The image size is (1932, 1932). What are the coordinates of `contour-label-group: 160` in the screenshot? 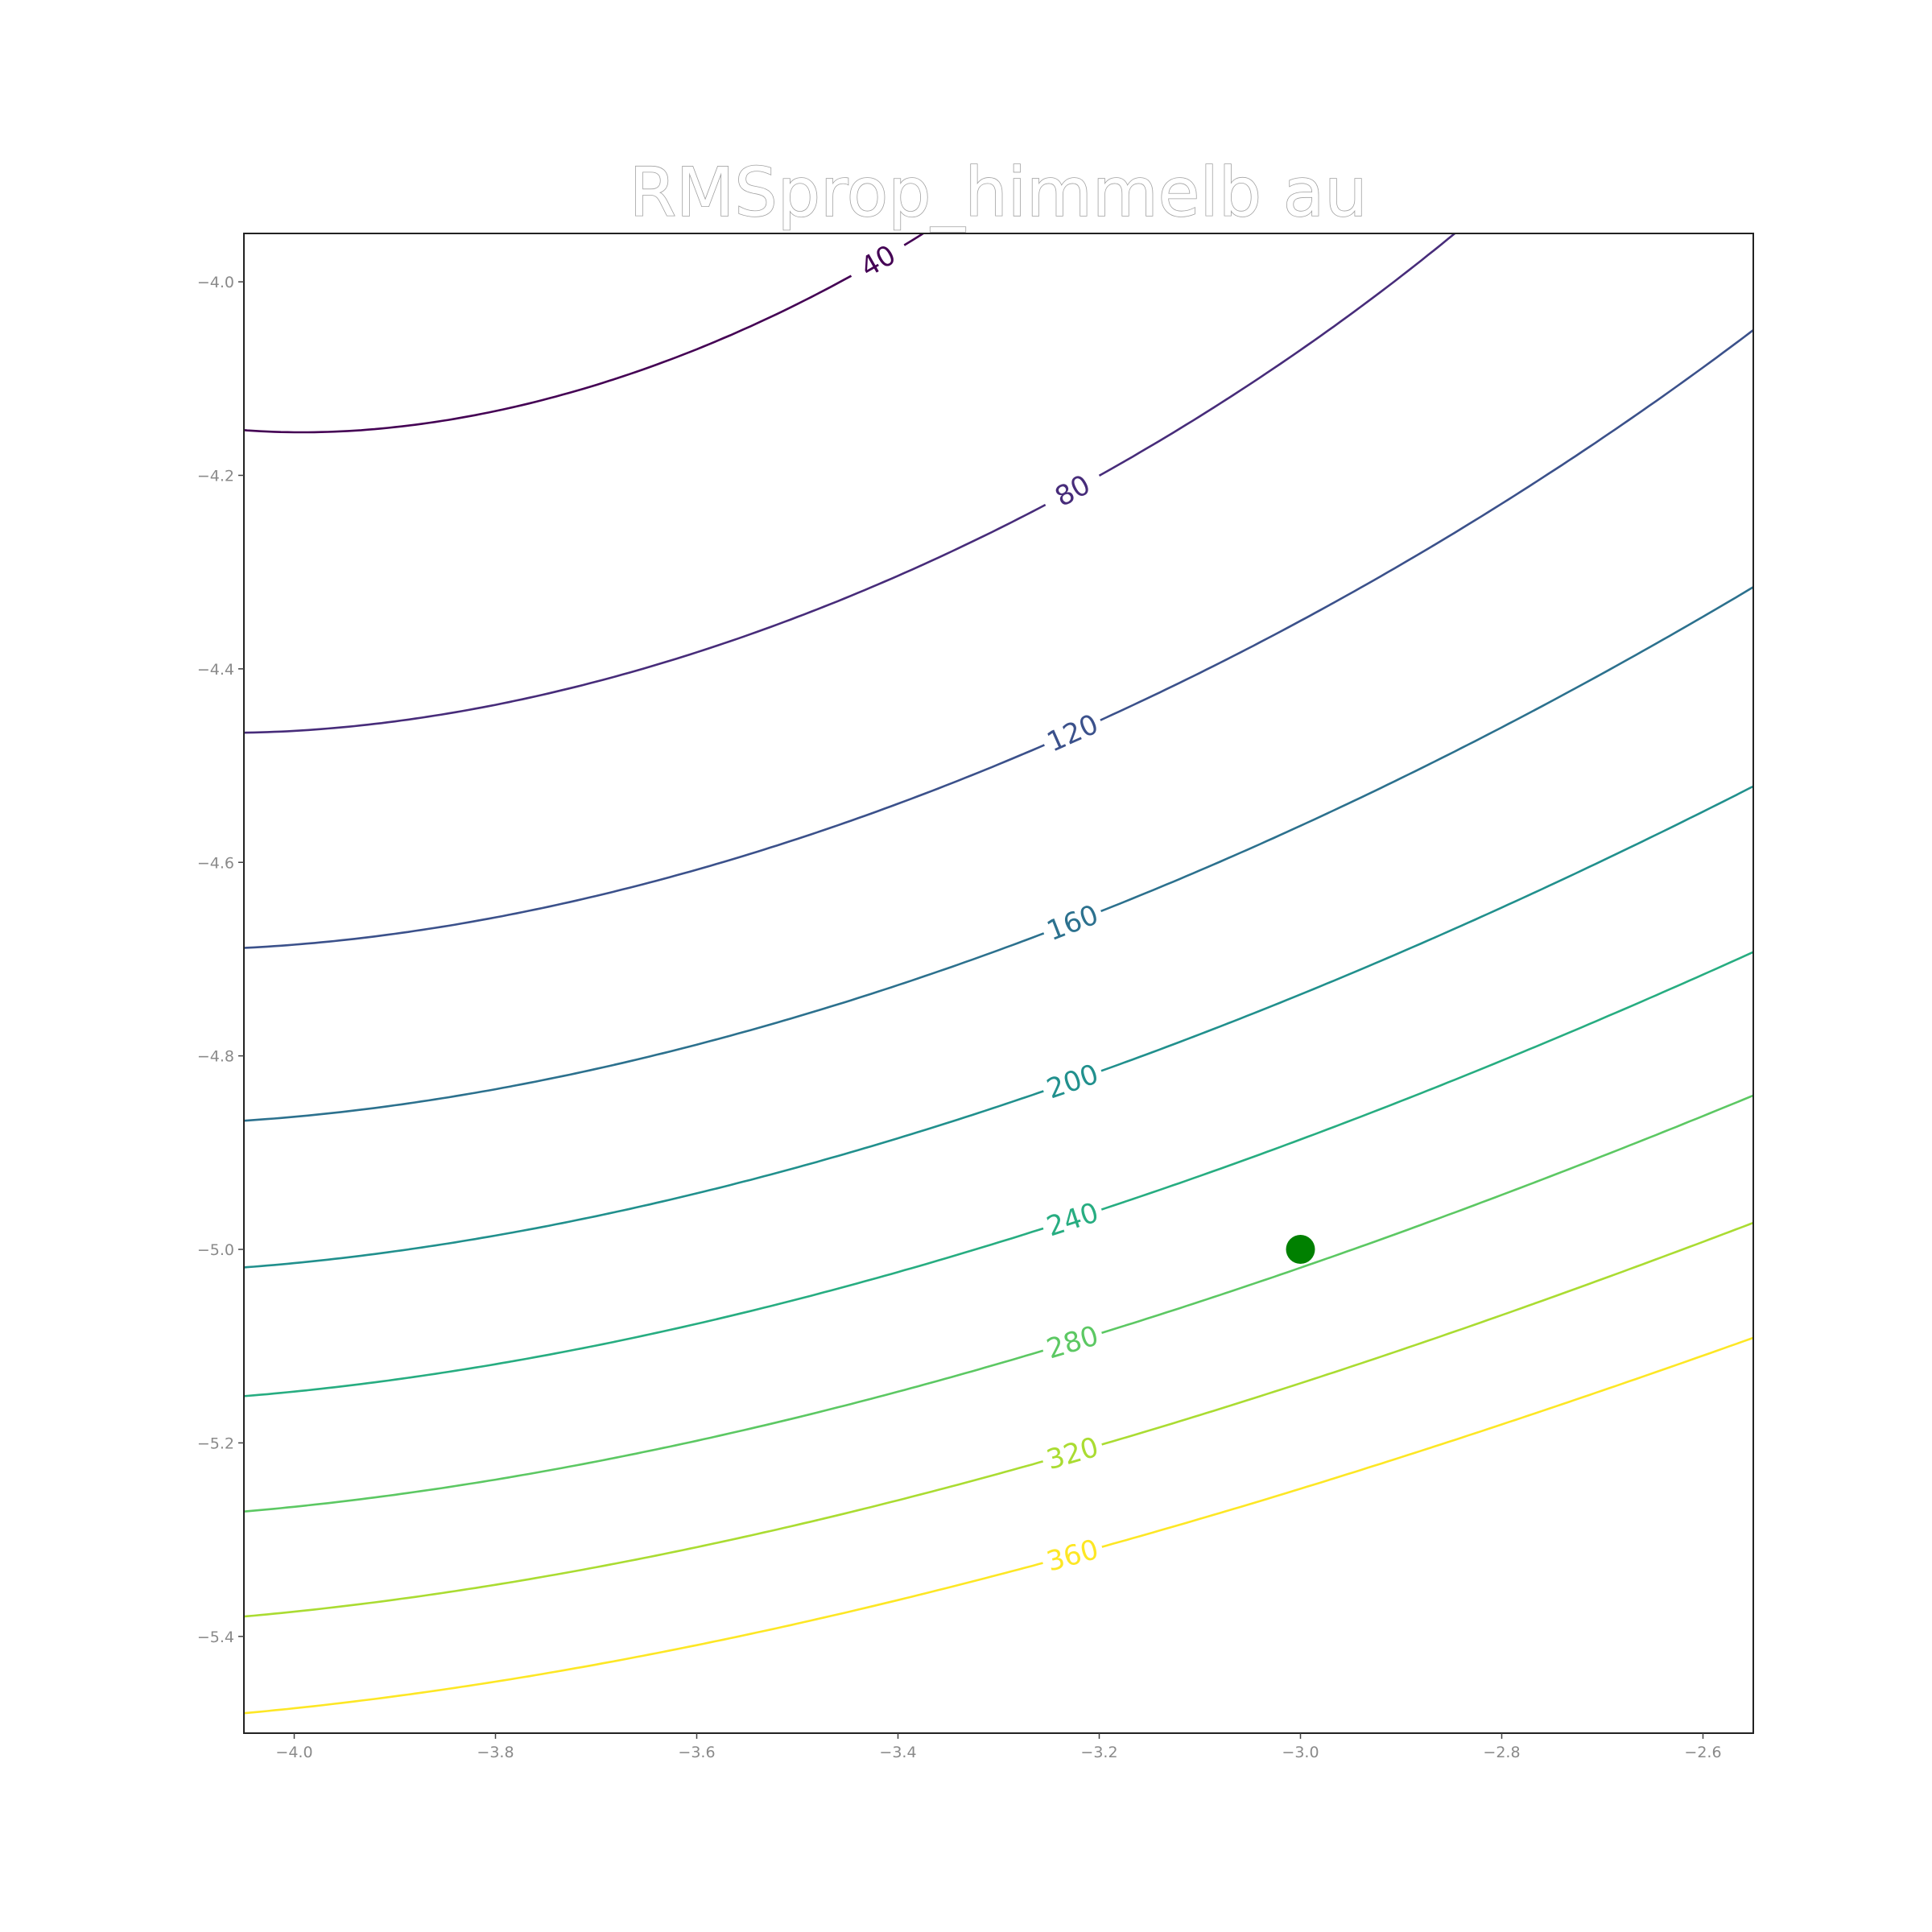 It's located at (1072, 923).